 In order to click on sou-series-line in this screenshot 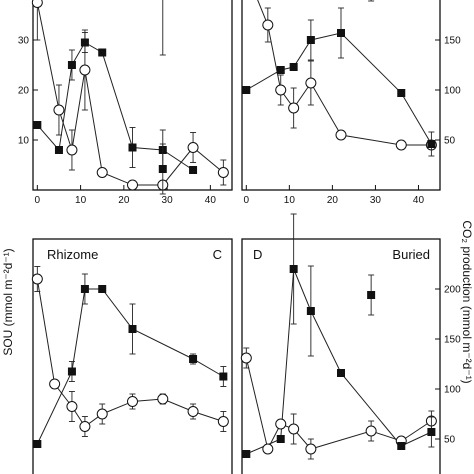, I will do `click(344, 73)`.